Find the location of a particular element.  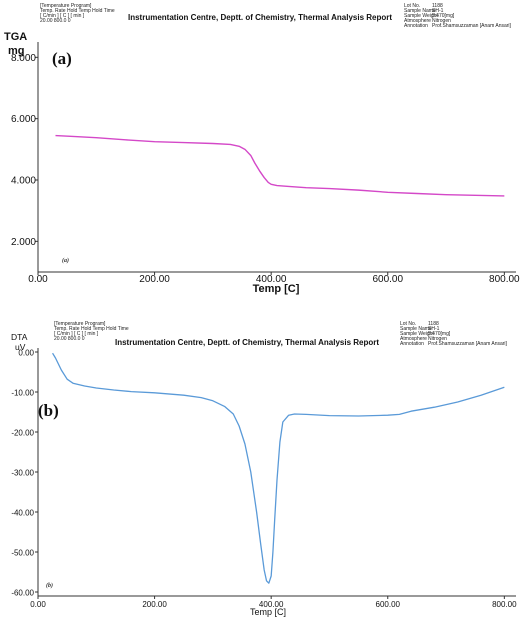

y-tick-label: 0.00 is located at coordinates (26, 353).